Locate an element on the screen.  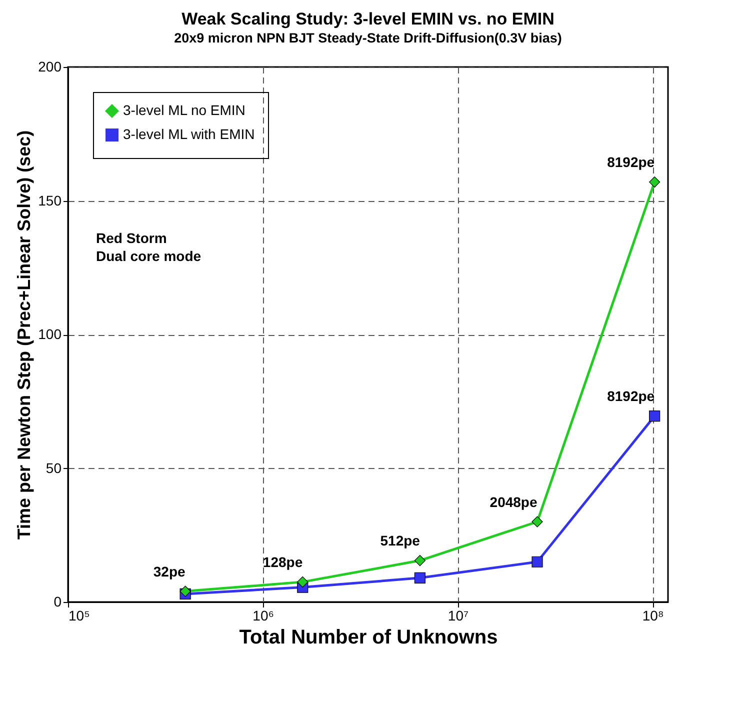
annotation: 32pe is located at coordinates (169, 571).